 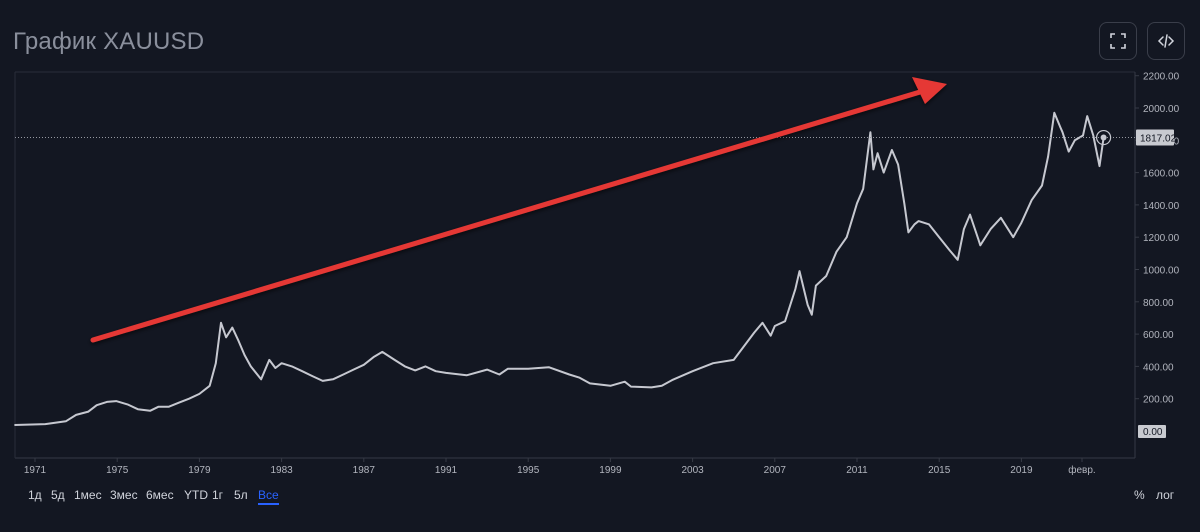 What do you see at coordinates (196, 495) in the screenshot?
I see `range-button: YTD` at bounding box center [196, 495].